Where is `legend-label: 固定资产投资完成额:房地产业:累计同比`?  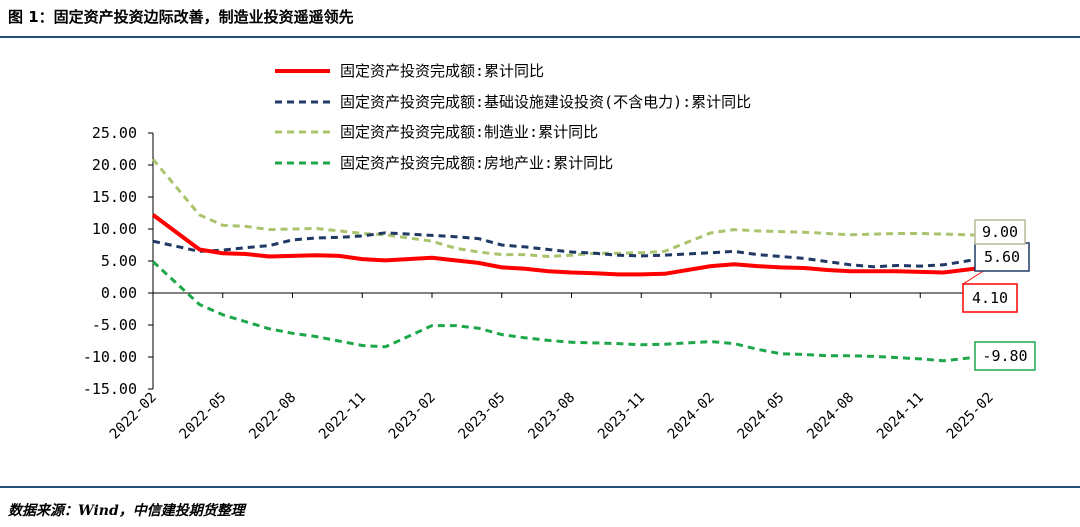 legend-label: 固定资产投资完成额:房地产业:累计同比 is located at coordinates (476, 163).